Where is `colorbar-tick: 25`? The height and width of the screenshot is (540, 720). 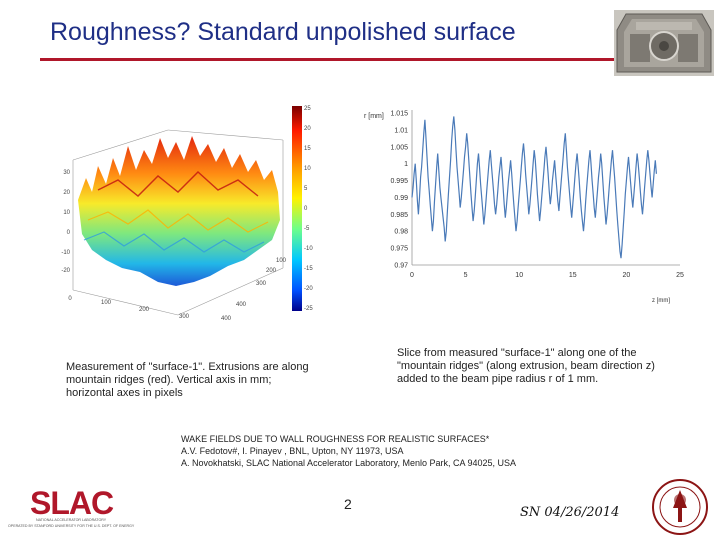 colorbar-tick: 25 is located at coordinates (307, 109).